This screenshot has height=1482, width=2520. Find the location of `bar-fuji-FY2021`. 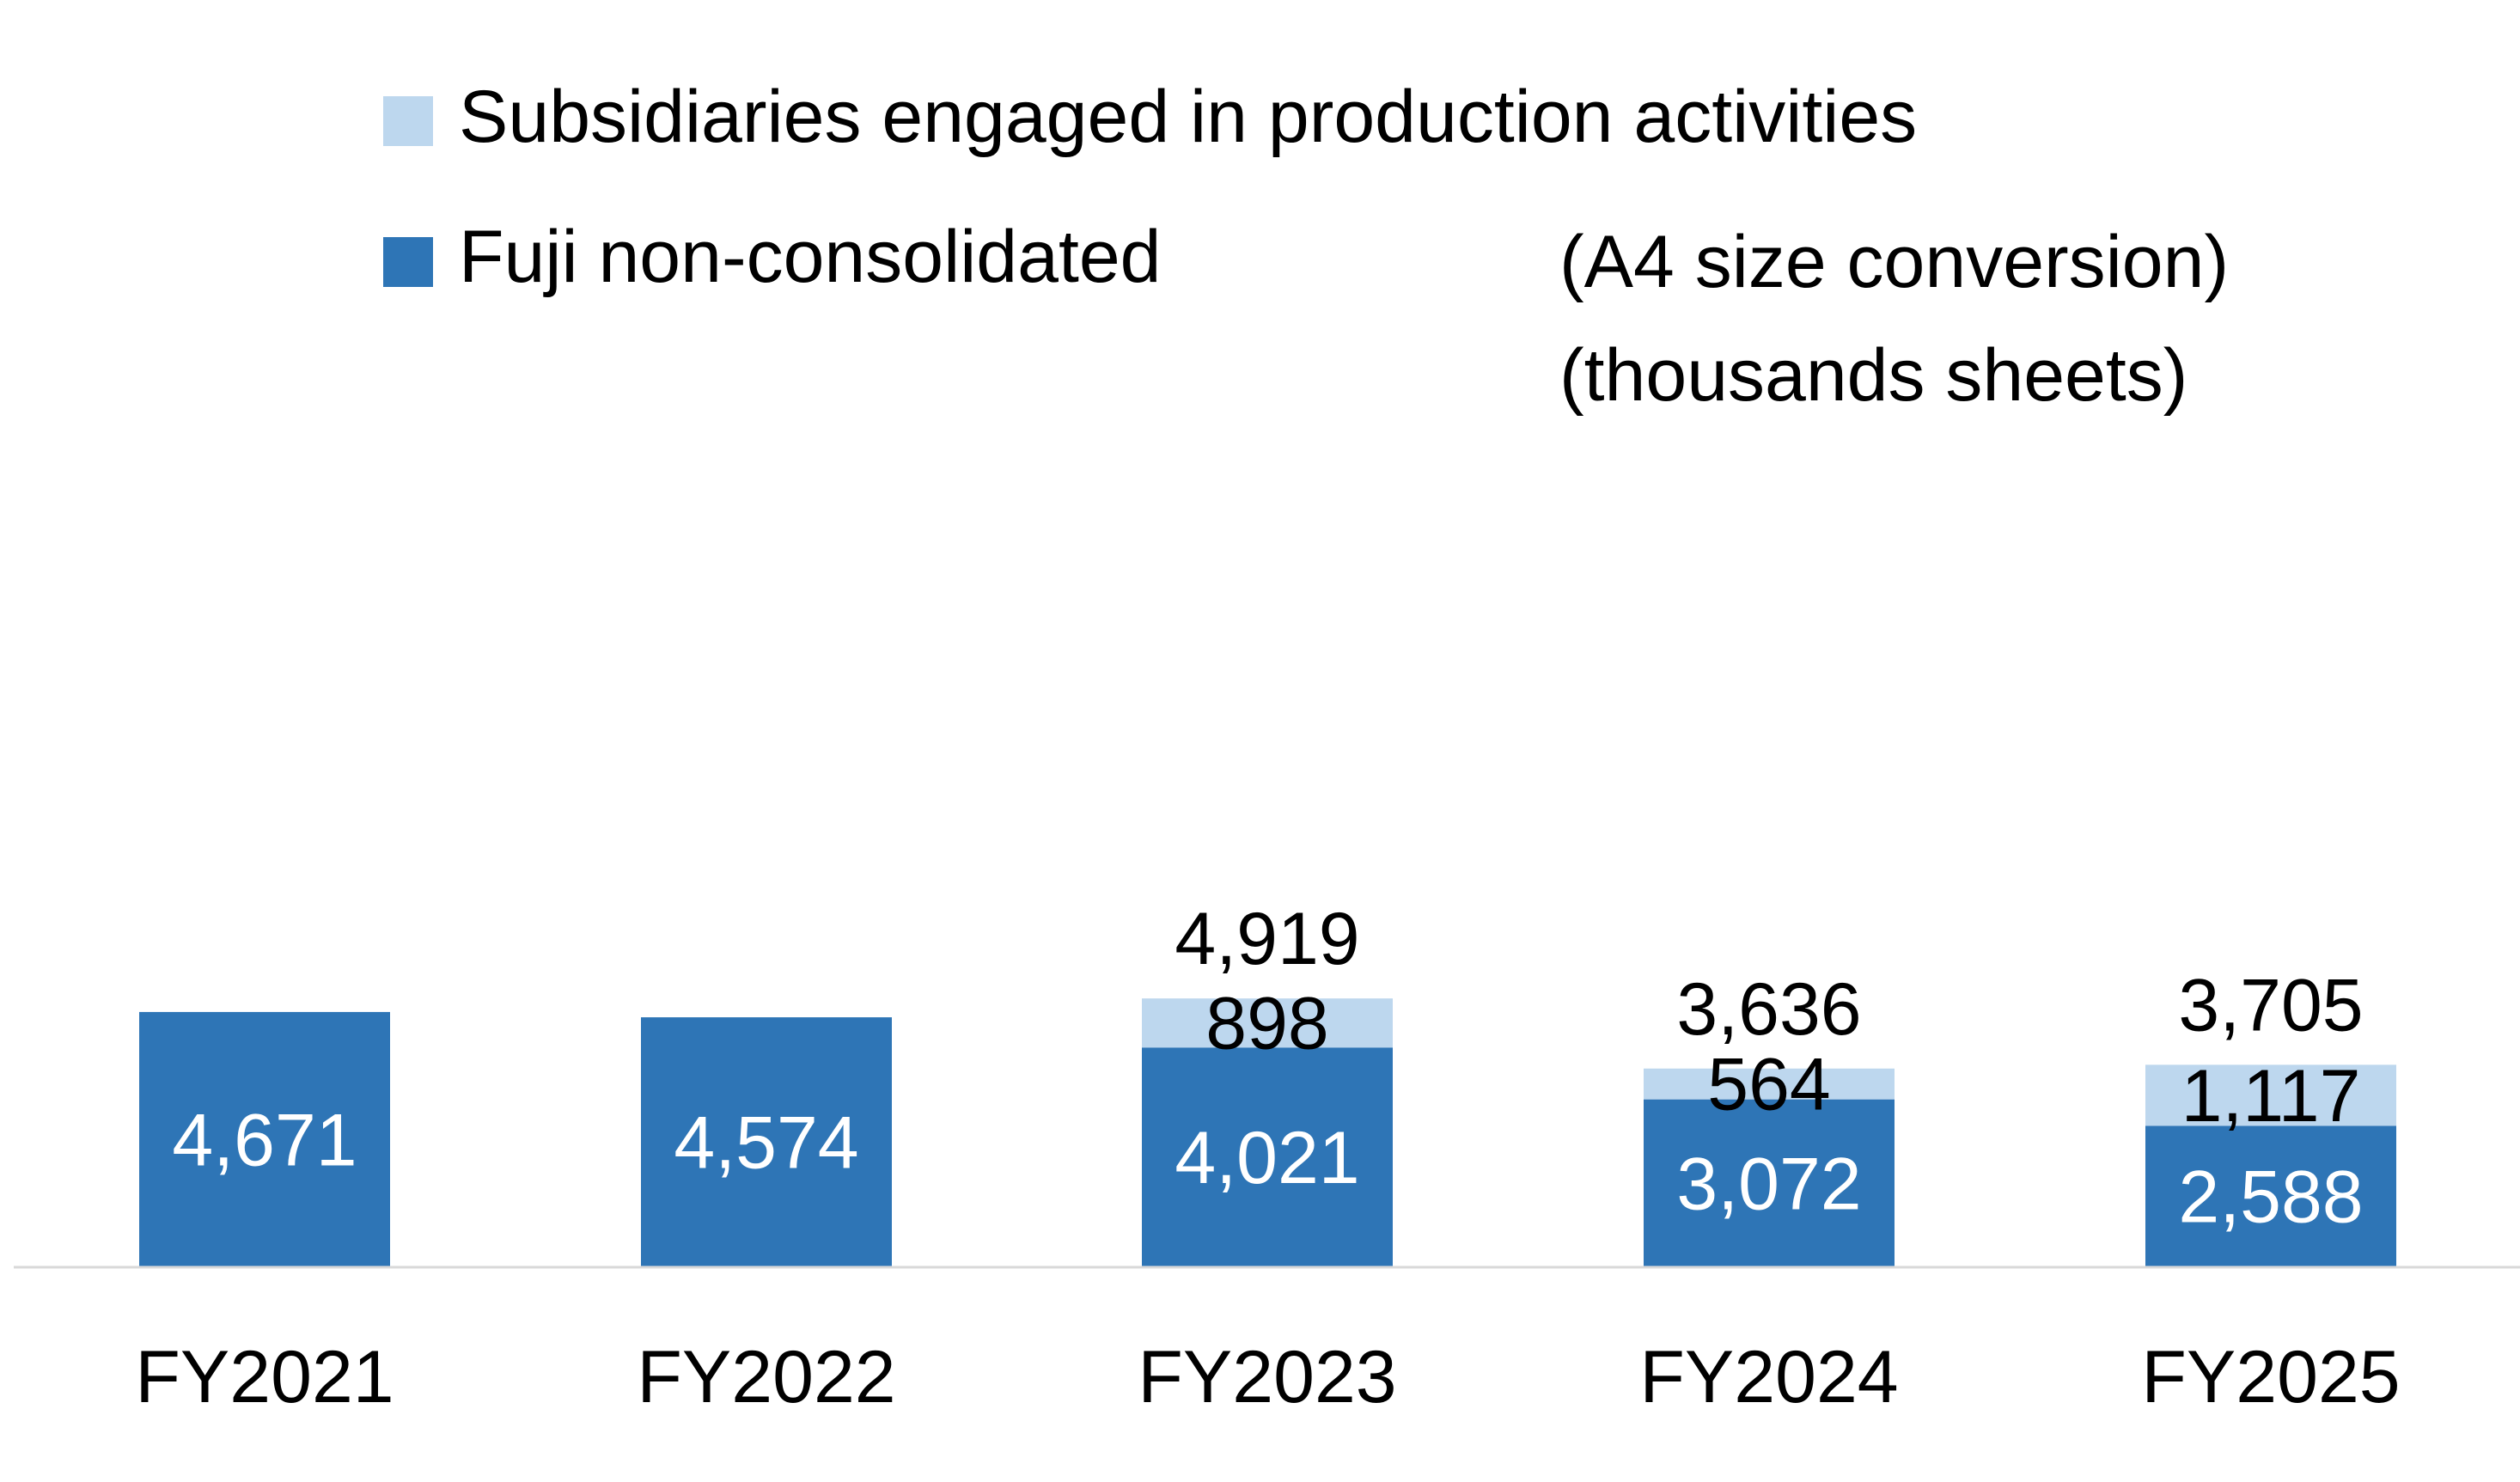

bar-fuji-FY2021 is located at coordinates (264, 1139).